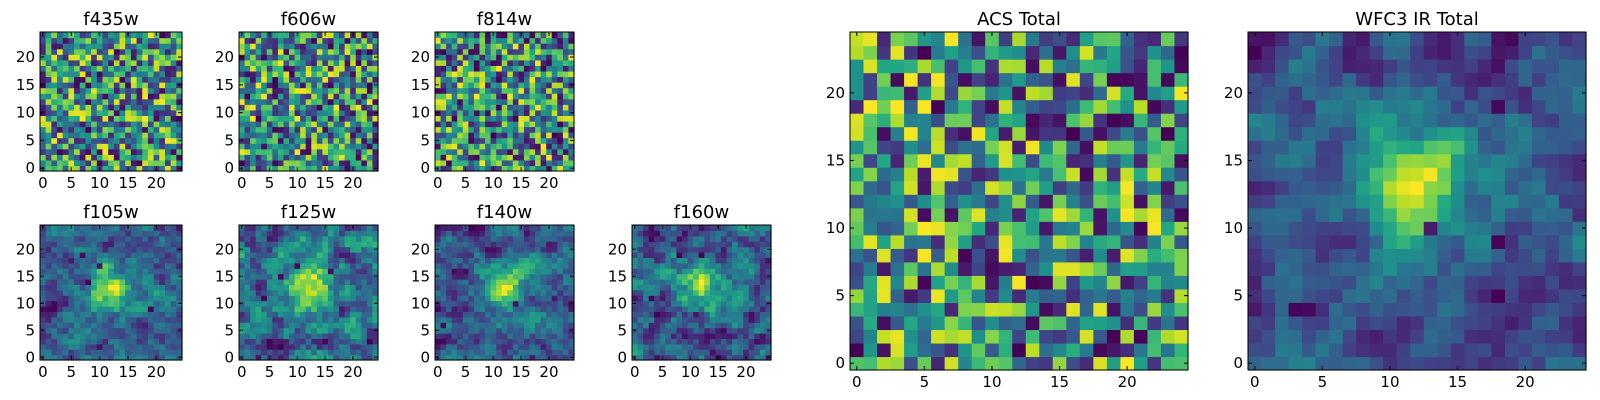  Describe the element at coordinates (308, 101) in the screenshot. I see `axes-frame` at that location.